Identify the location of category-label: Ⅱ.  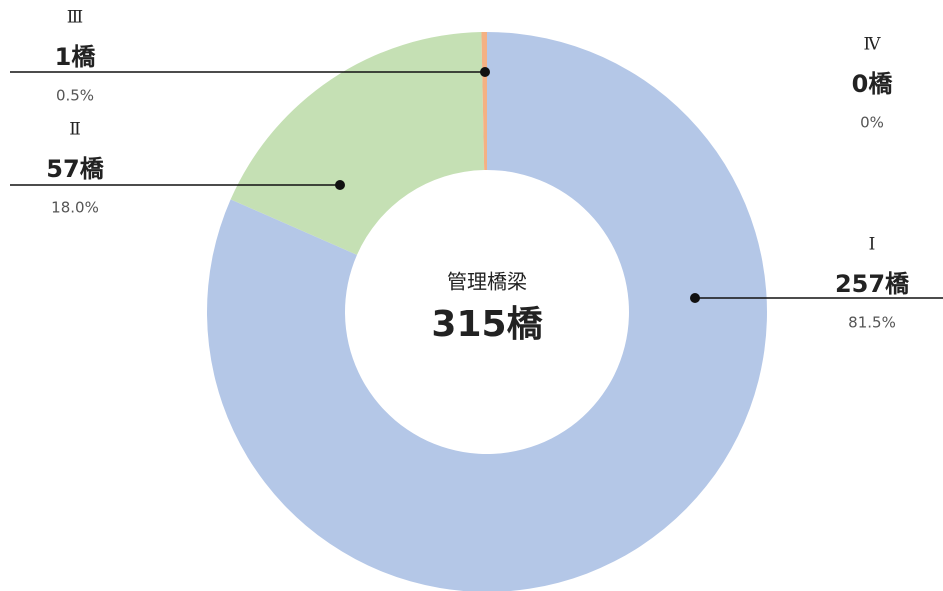
(75, 130).